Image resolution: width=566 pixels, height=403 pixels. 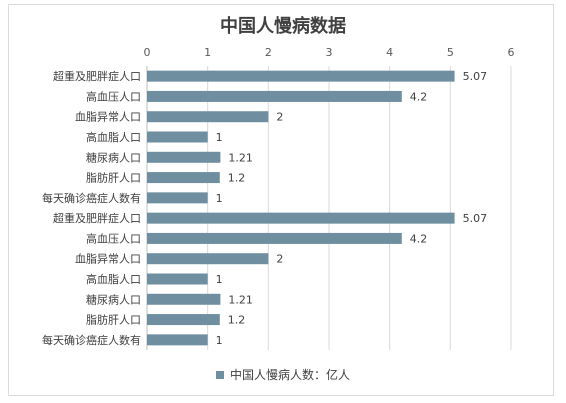 I want to click on legend: 中国人慢病人数：亿人, so click(x=283, y=374).